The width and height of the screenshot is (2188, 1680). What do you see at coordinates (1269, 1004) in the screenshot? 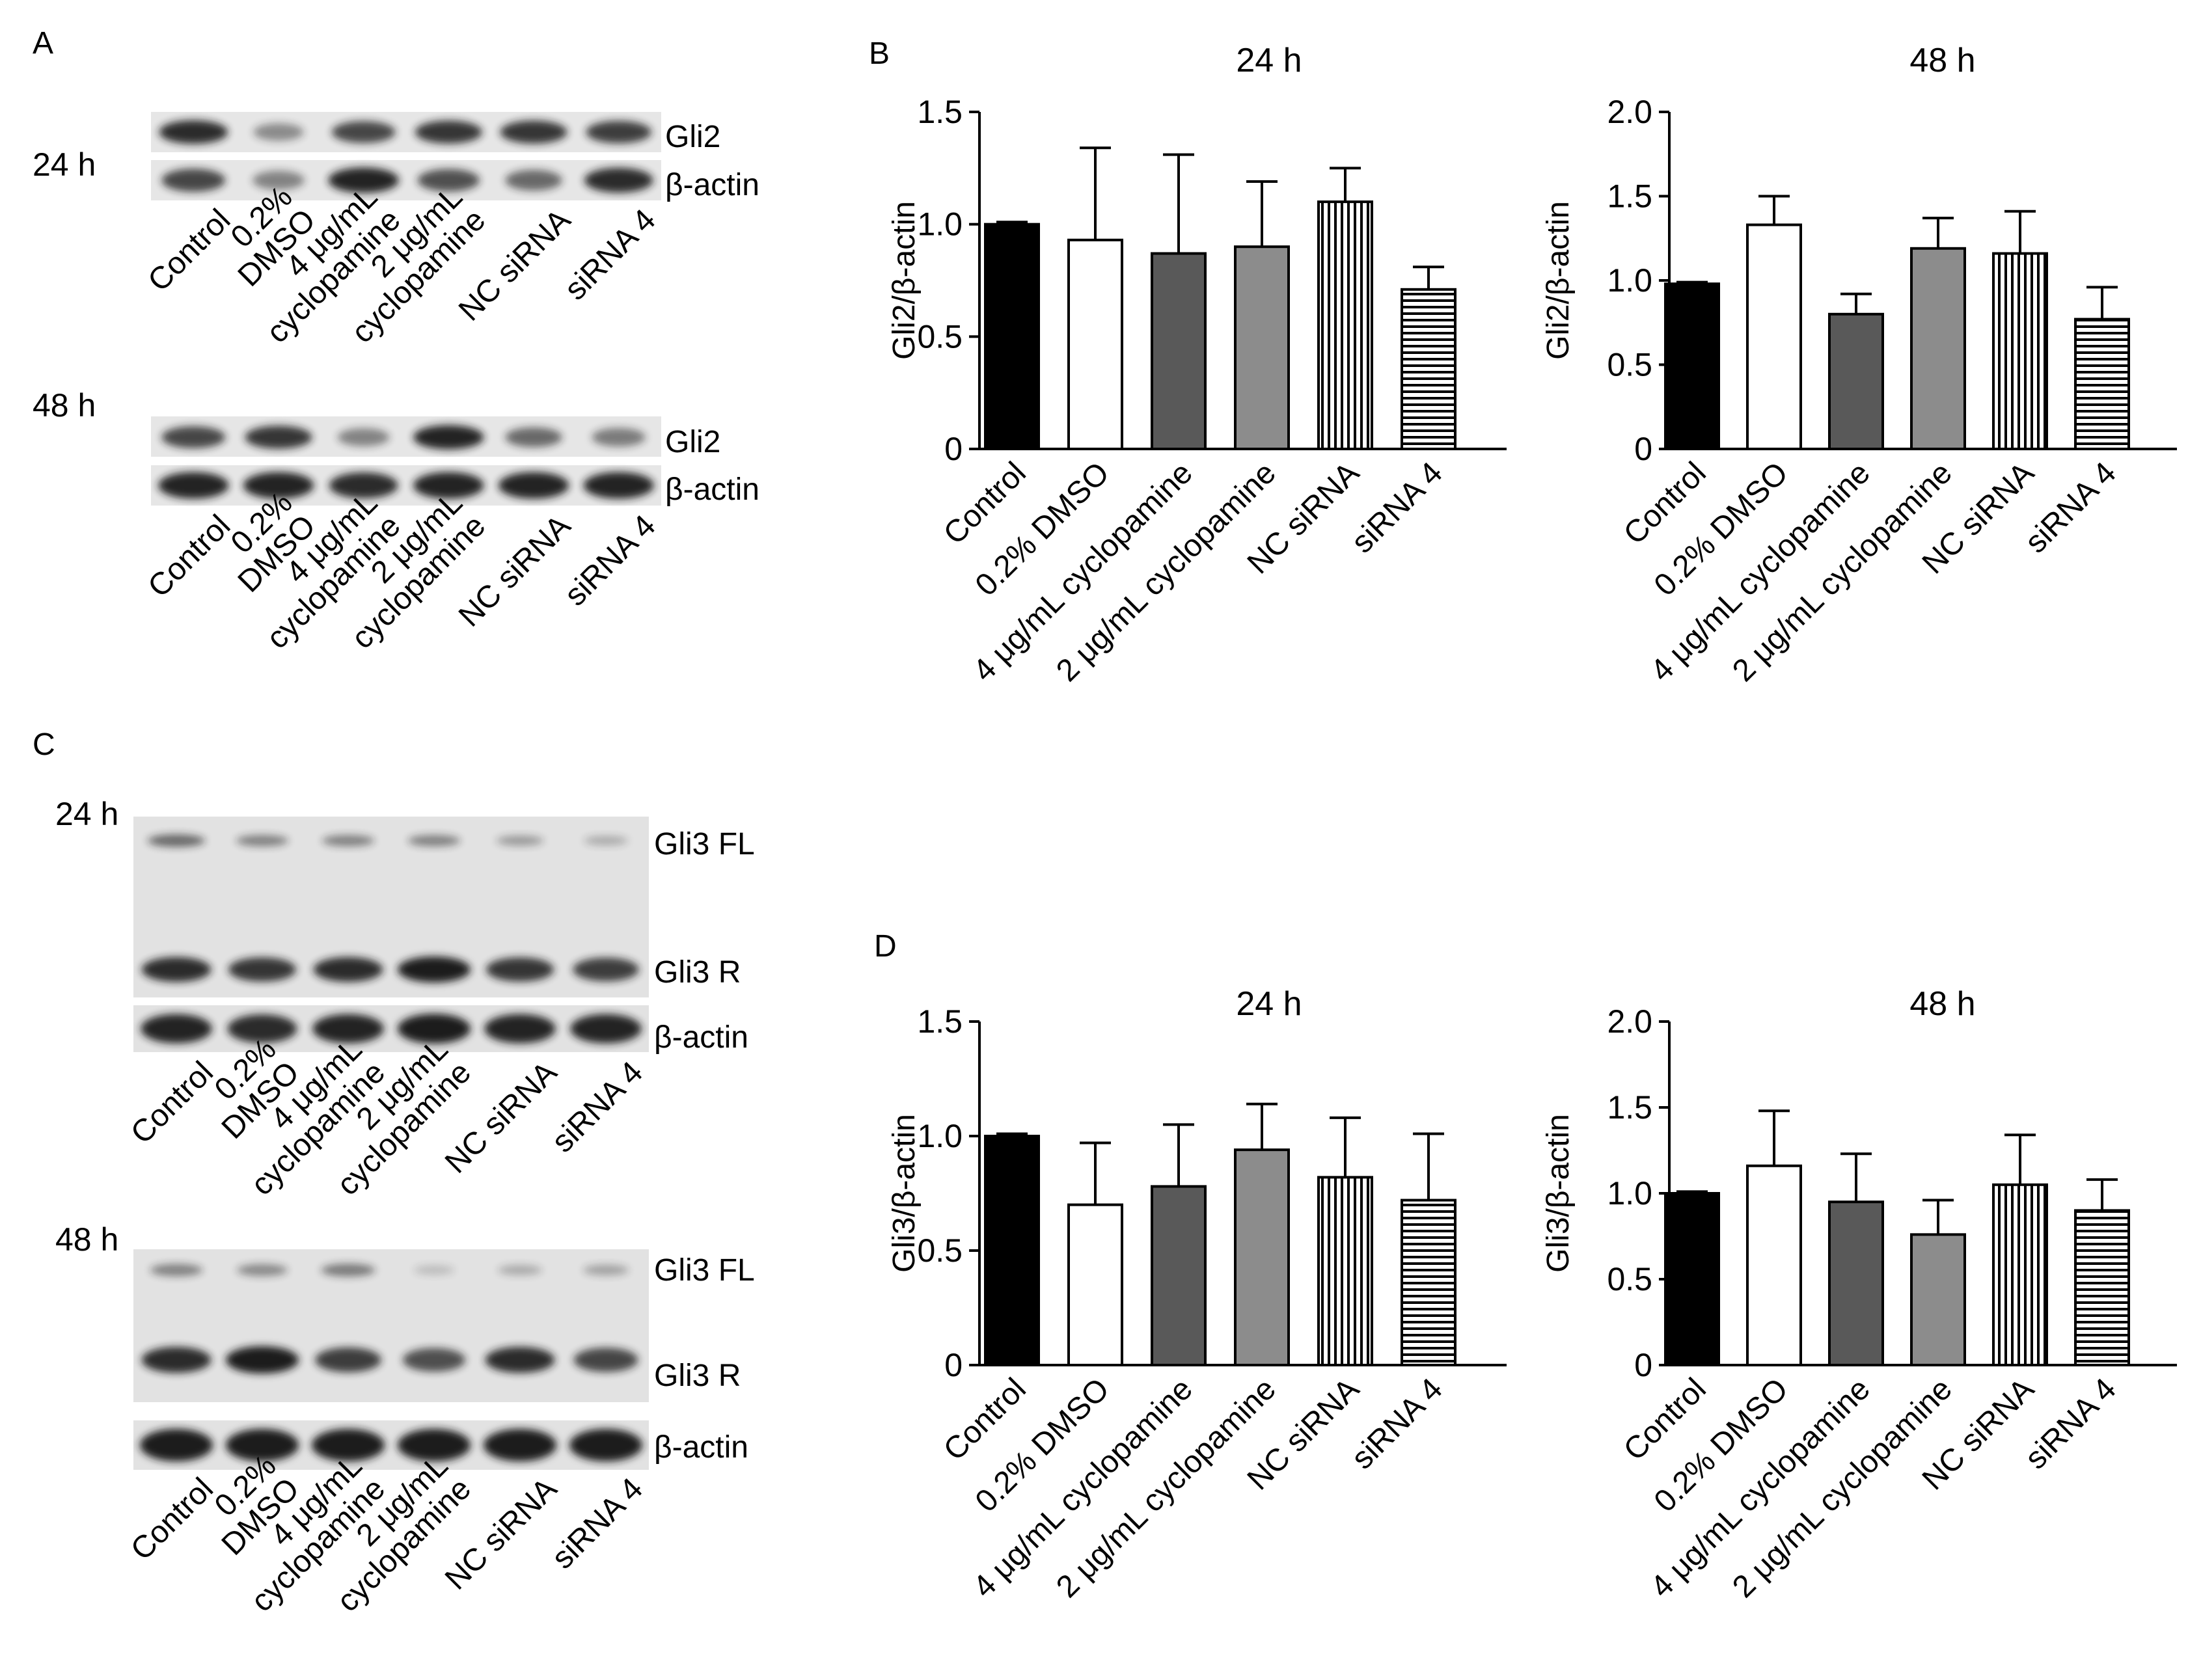
I see `chart-title: 24 h` at bounding box center [1269, 1004].